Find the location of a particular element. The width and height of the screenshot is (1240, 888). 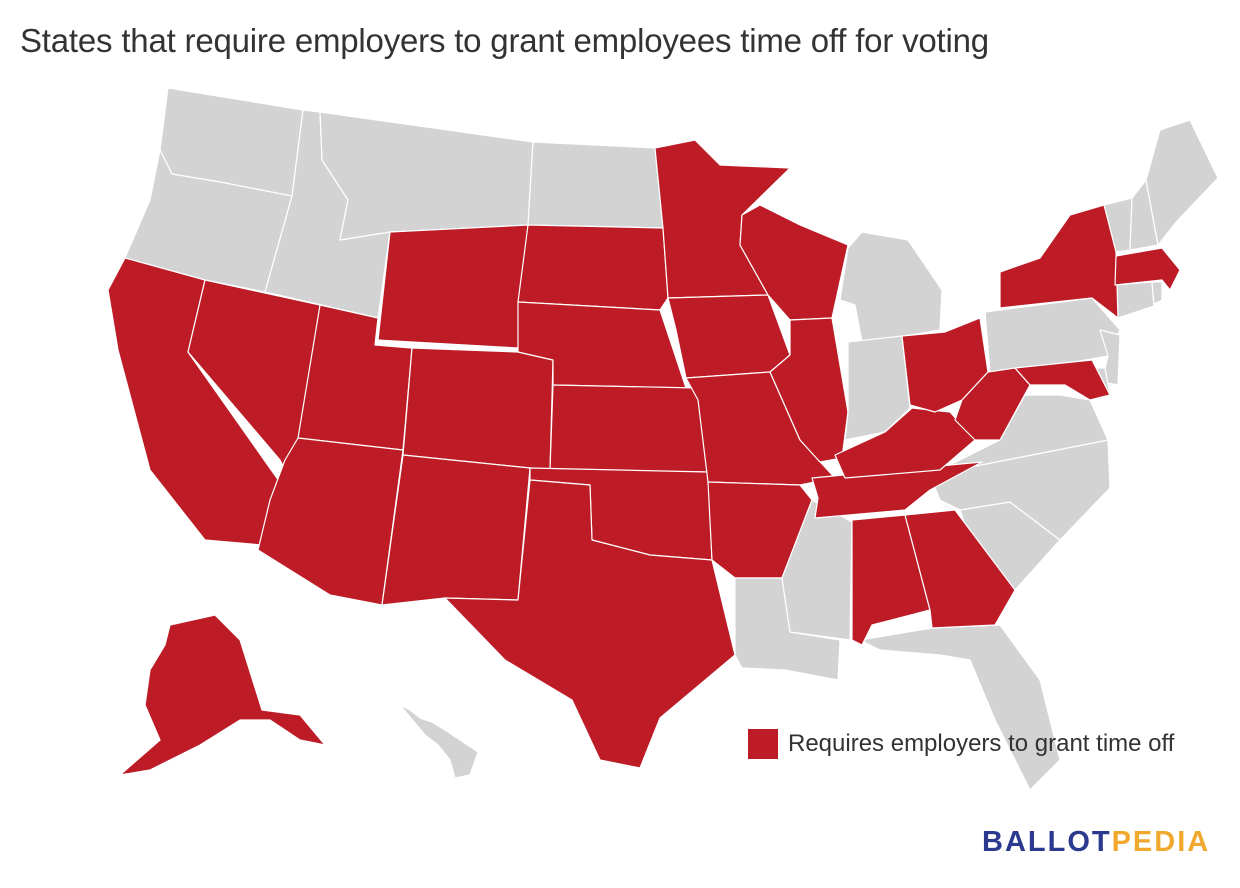

state-IL is located at coordinates (809, 390).